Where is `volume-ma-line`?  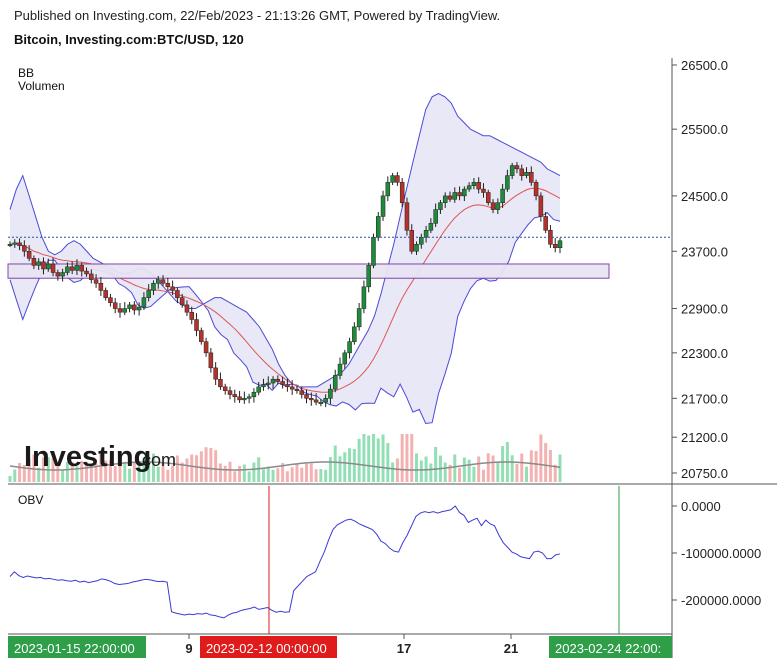
volume-ma-line is located at coordinates (285, 466).